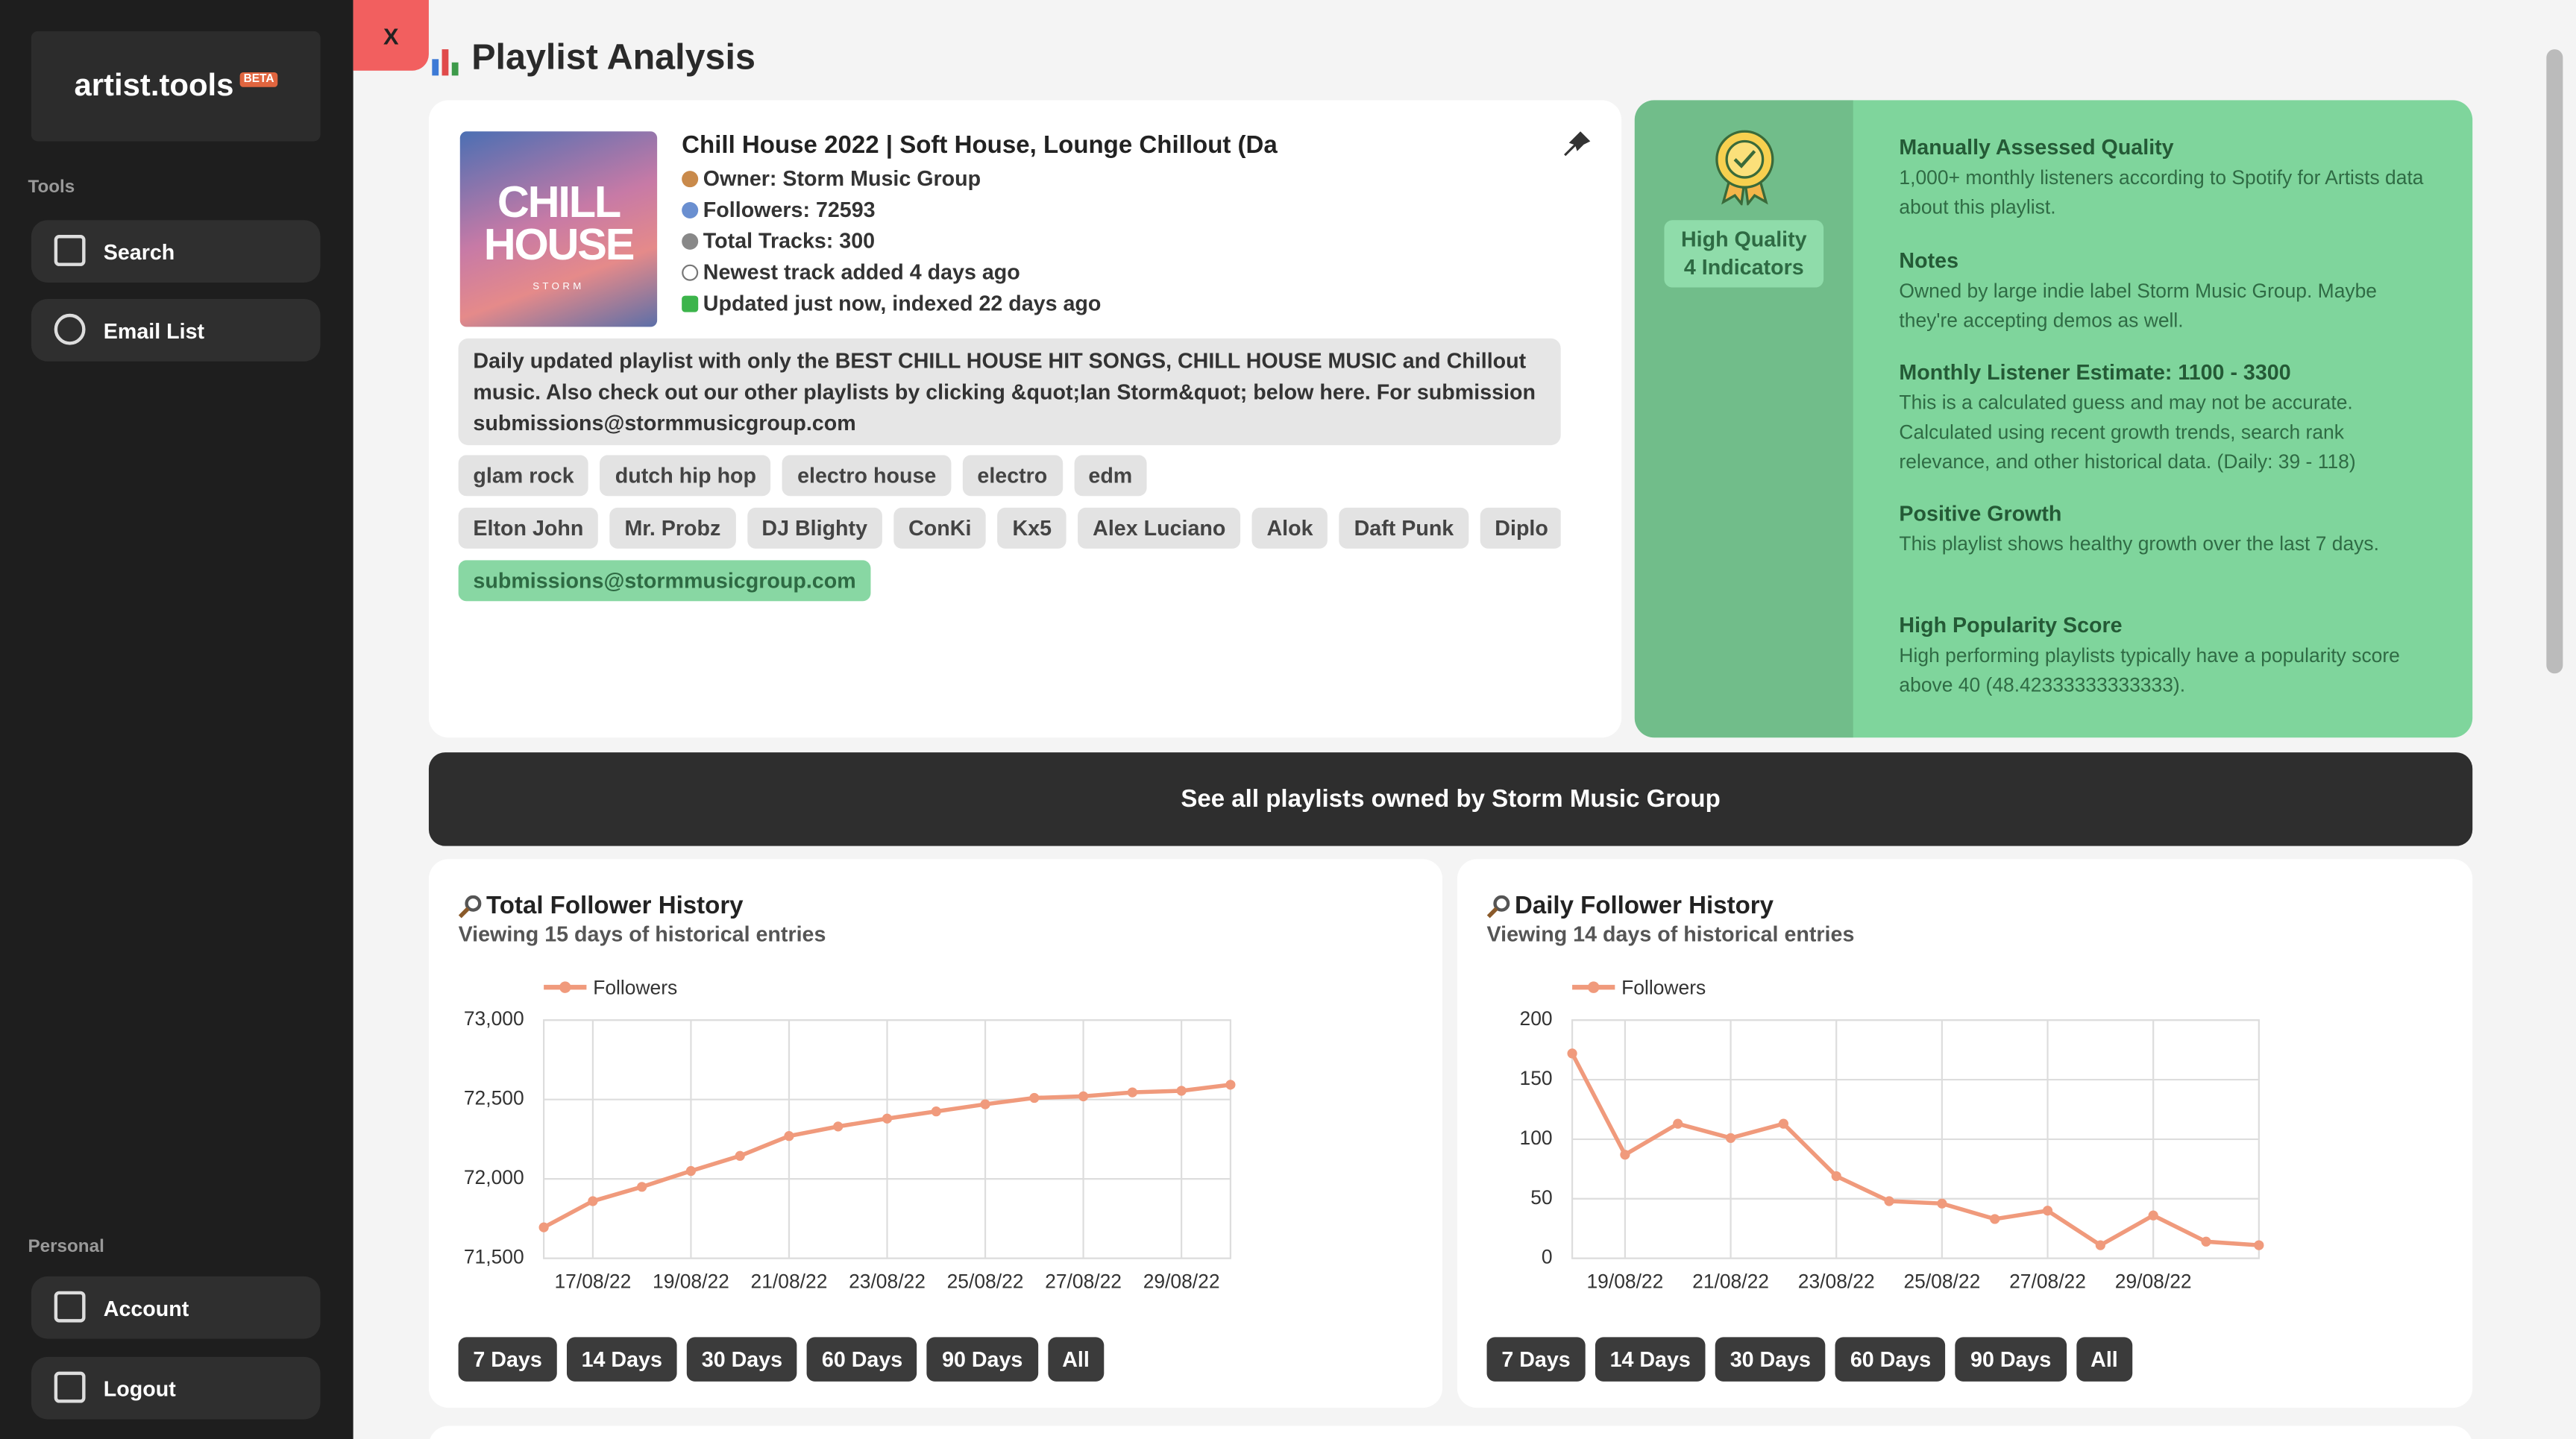 The height and width of the screenshot is (1439, 2576). What do you see at coordinates (1537, 1138) in the screenshot?
I see `y-tick-label: 100` at bounding box center [1537, 1138].